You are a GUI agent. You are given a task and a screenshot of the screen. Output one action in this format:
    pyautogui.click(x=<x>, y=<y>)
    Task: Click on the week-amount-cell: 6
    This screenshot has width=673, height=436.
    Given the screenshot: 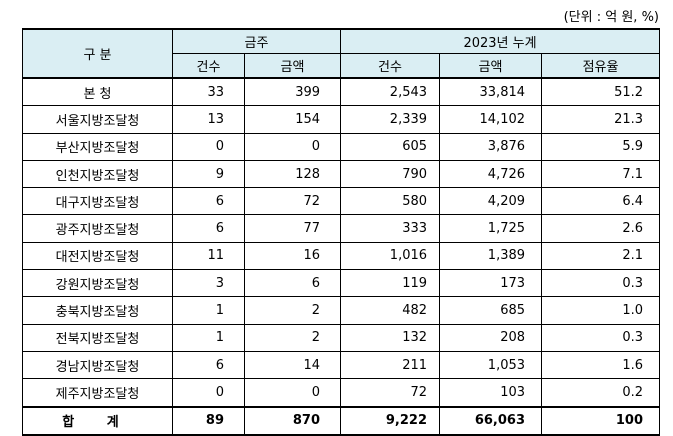 What is the action you would take?
    pyautogui.click(x=292, y=283)
    